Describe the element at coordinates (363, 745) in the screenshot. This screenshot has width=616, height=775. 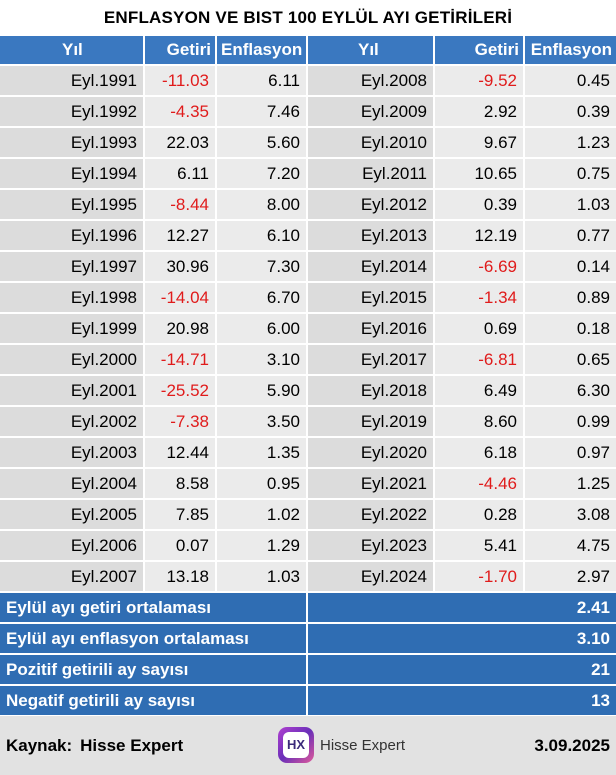
I see `brand-name: Hisse Expert` at that location.